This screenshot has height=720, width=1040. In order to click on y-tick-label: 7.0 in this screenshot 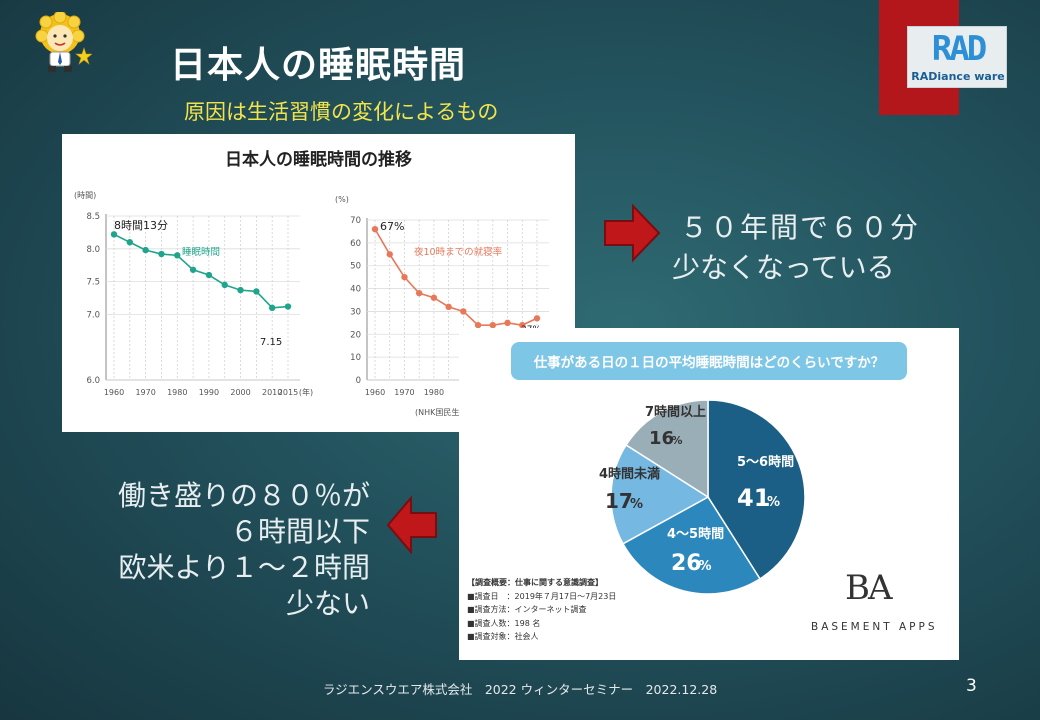, I will do `click(93, 315)`.